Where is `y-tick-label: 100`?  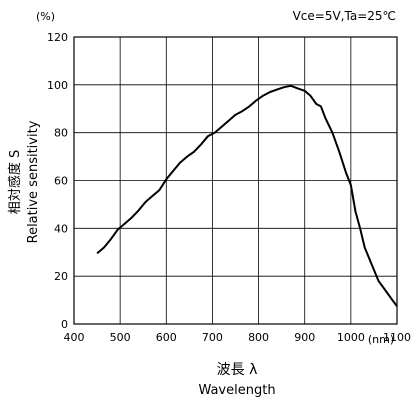 y-tick-label: 100 is located at coordinates (57, 85).